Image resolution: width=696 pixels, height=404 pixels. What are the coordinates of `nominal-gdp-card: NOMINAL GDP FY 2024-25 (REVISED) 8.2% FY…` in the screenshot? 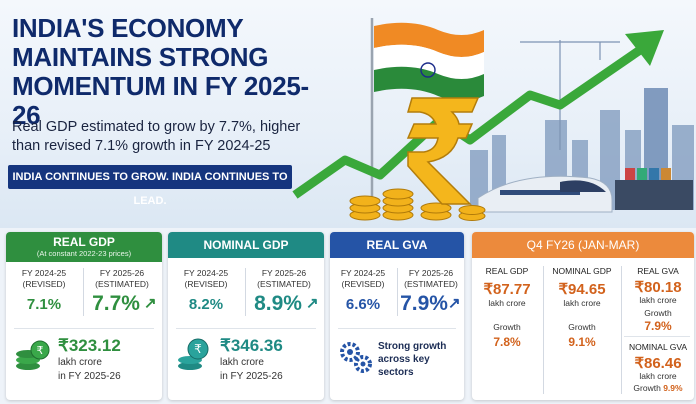 It's located at (246, 316).